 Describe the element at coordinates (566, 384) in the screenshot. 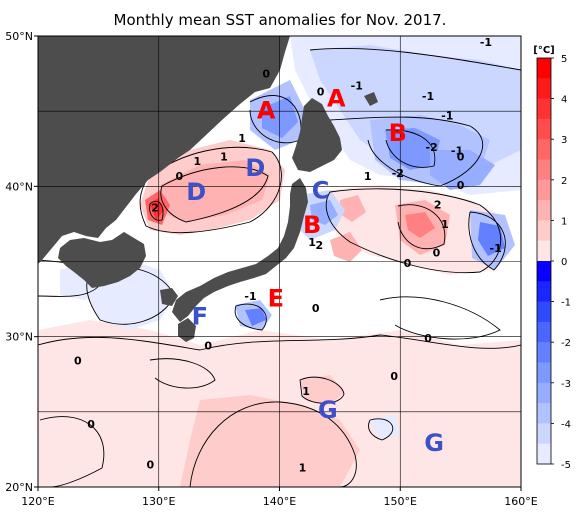

I see `colorbar-tick-label: -3` at that location.